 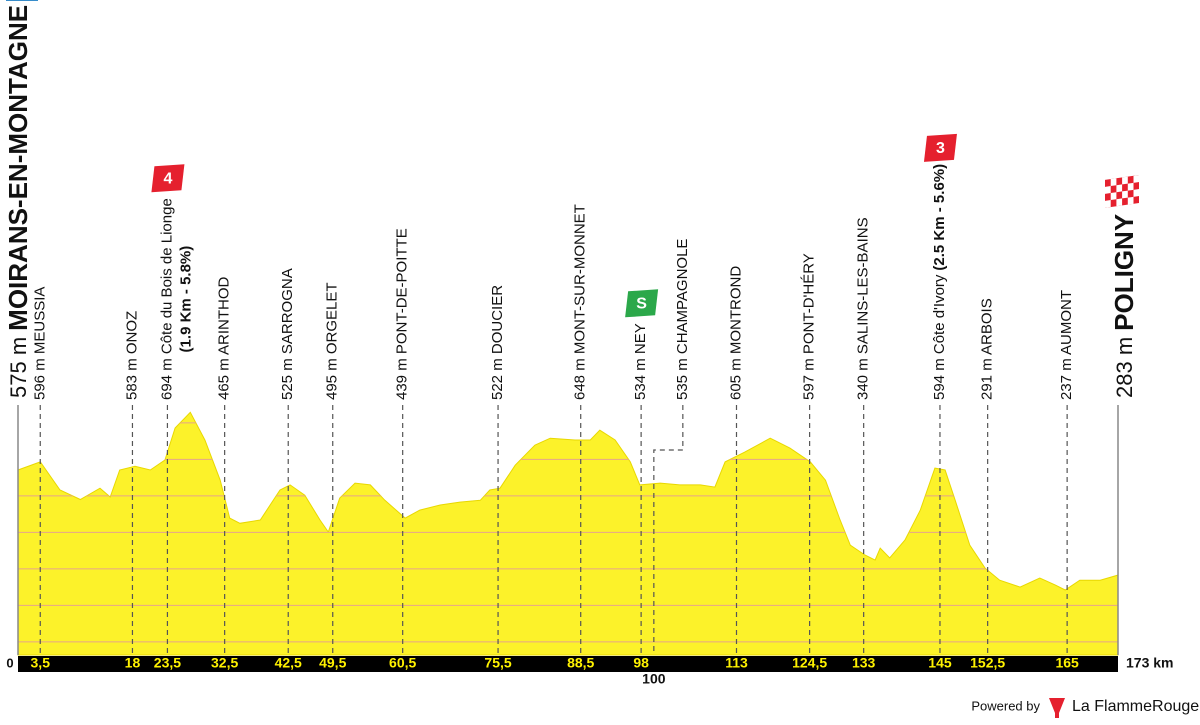 I want to click on waypoint-text: 597 m PONT-D'HÉRY, so click(x=809, y=326).